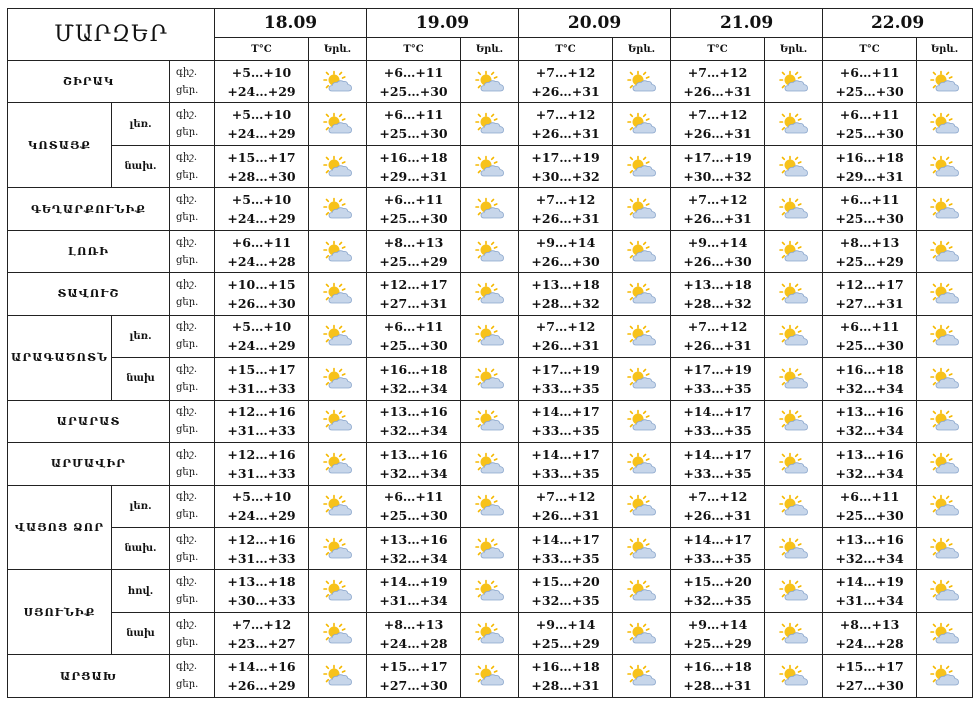 The image size is (978, 705). Describe the element at coordinates (261, 633) in the screenshot. I see `temperature-cell: +7…+12 +23…+27` at that location.